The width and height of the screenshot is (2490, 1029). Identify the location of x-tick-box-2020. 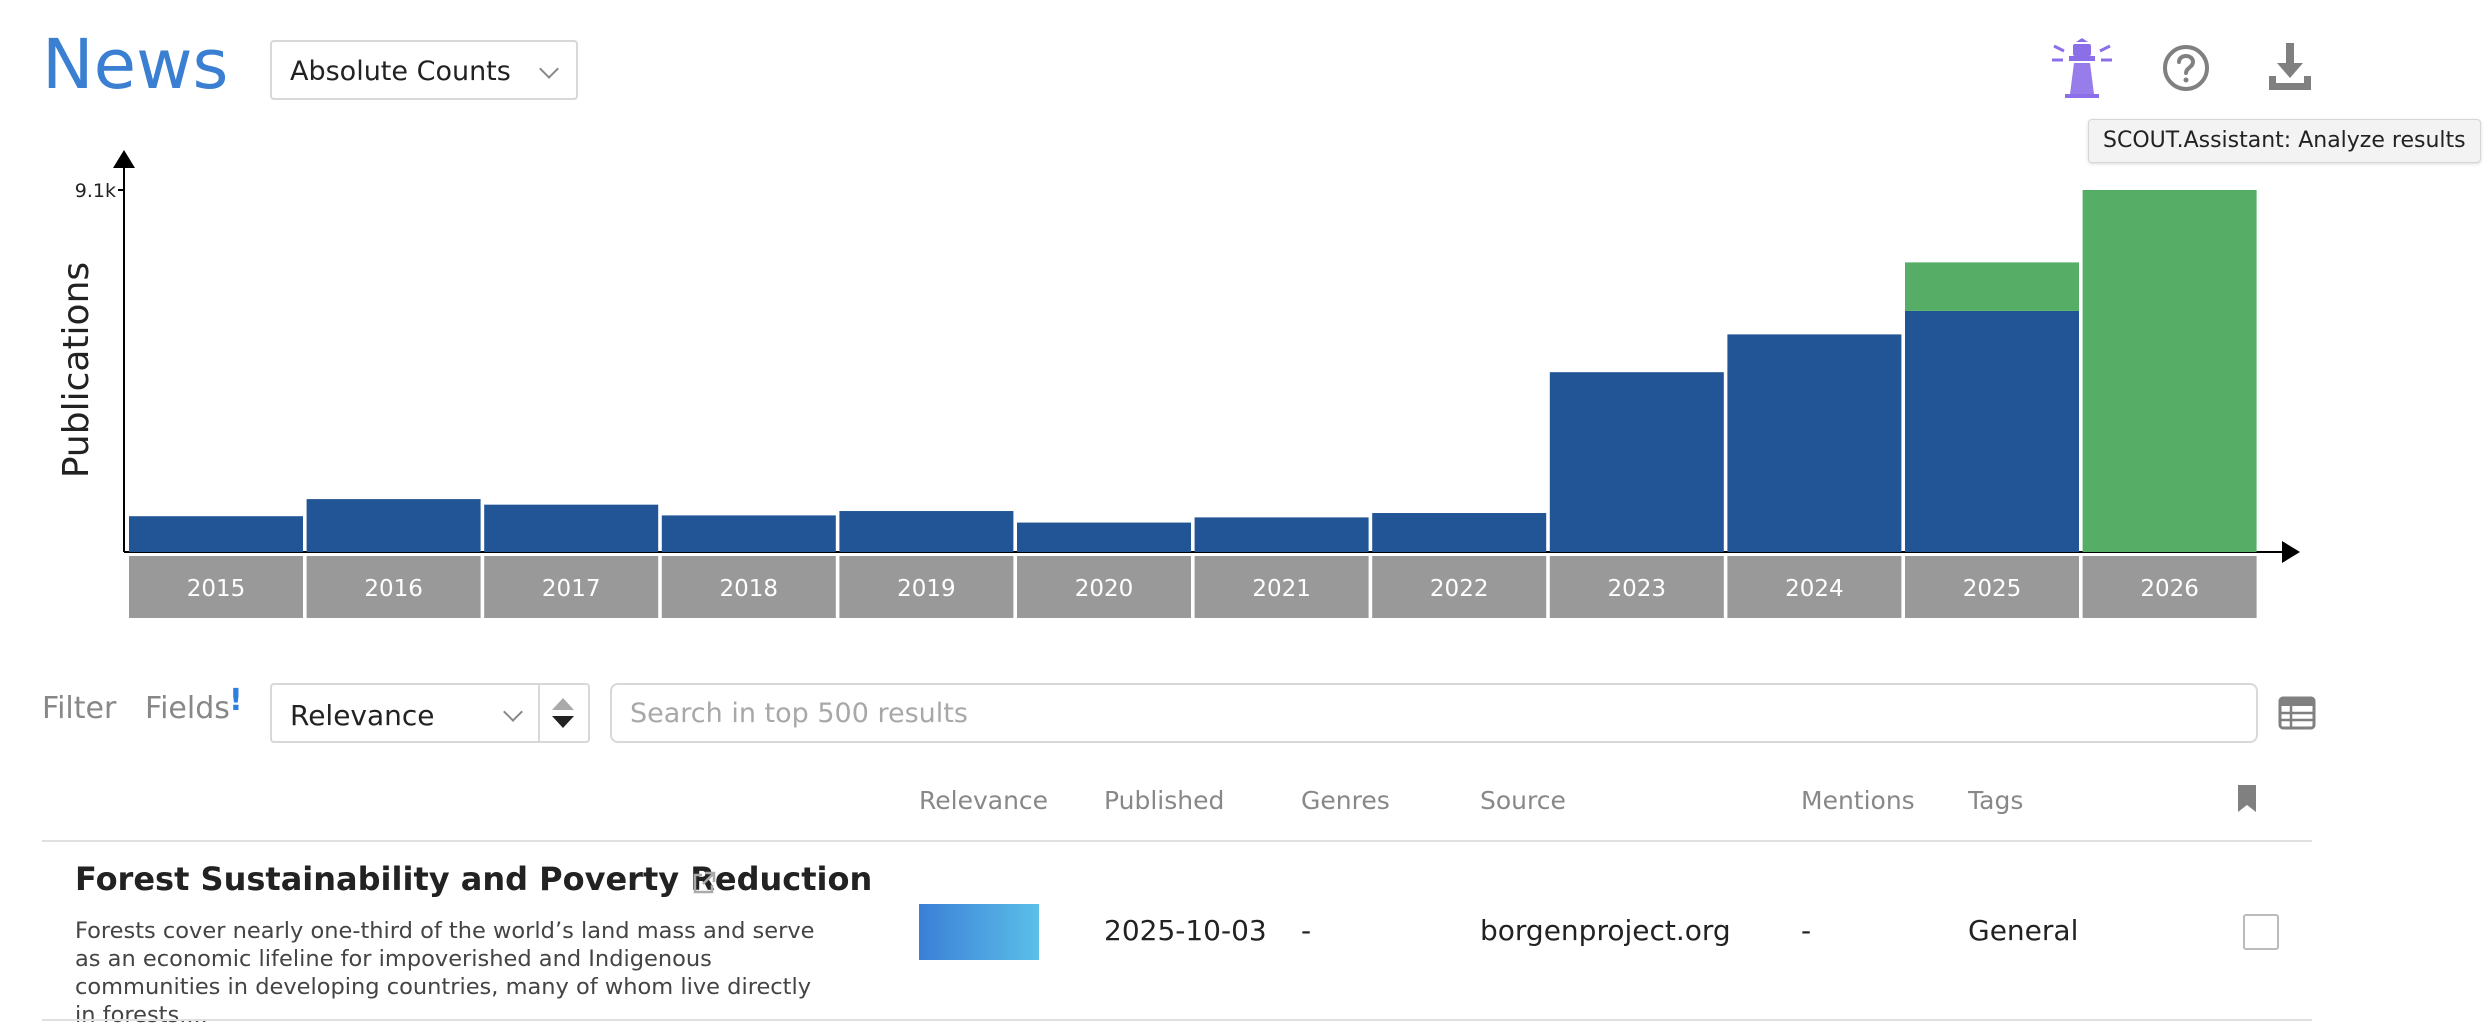
(1104, 587).